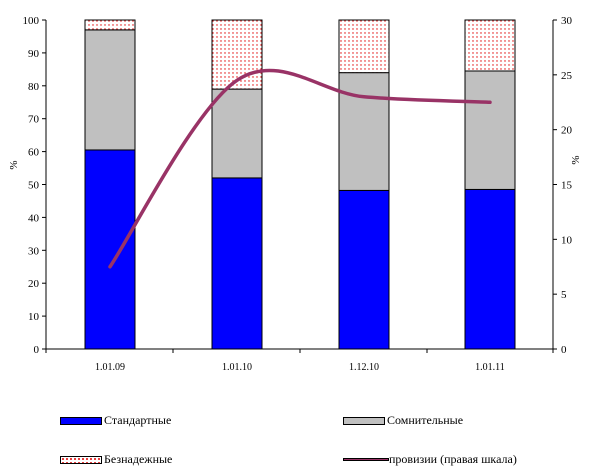  I want to click on left-tick-label-8: 80, so click(34, 87).